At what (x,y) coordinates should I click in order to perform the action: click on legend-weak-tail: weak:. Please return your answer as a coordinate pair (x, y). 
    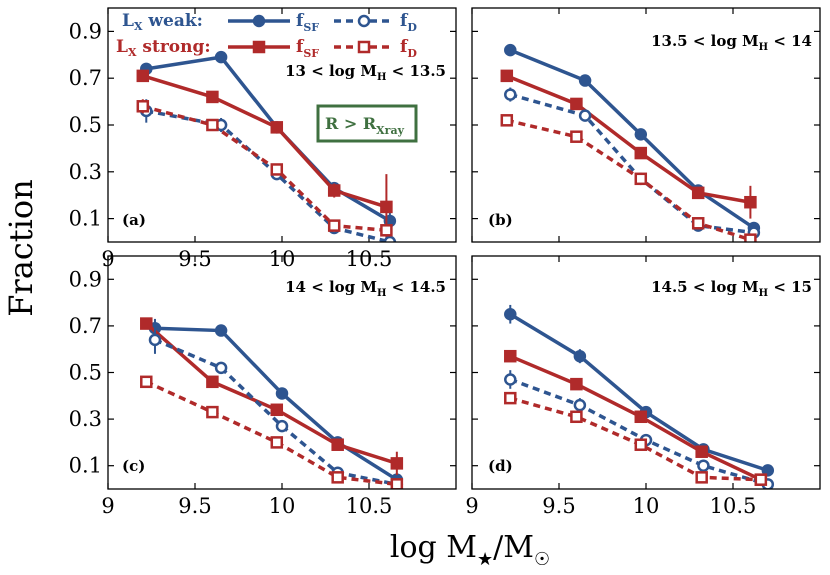
    Looking at the image, I should click on (173, 21).